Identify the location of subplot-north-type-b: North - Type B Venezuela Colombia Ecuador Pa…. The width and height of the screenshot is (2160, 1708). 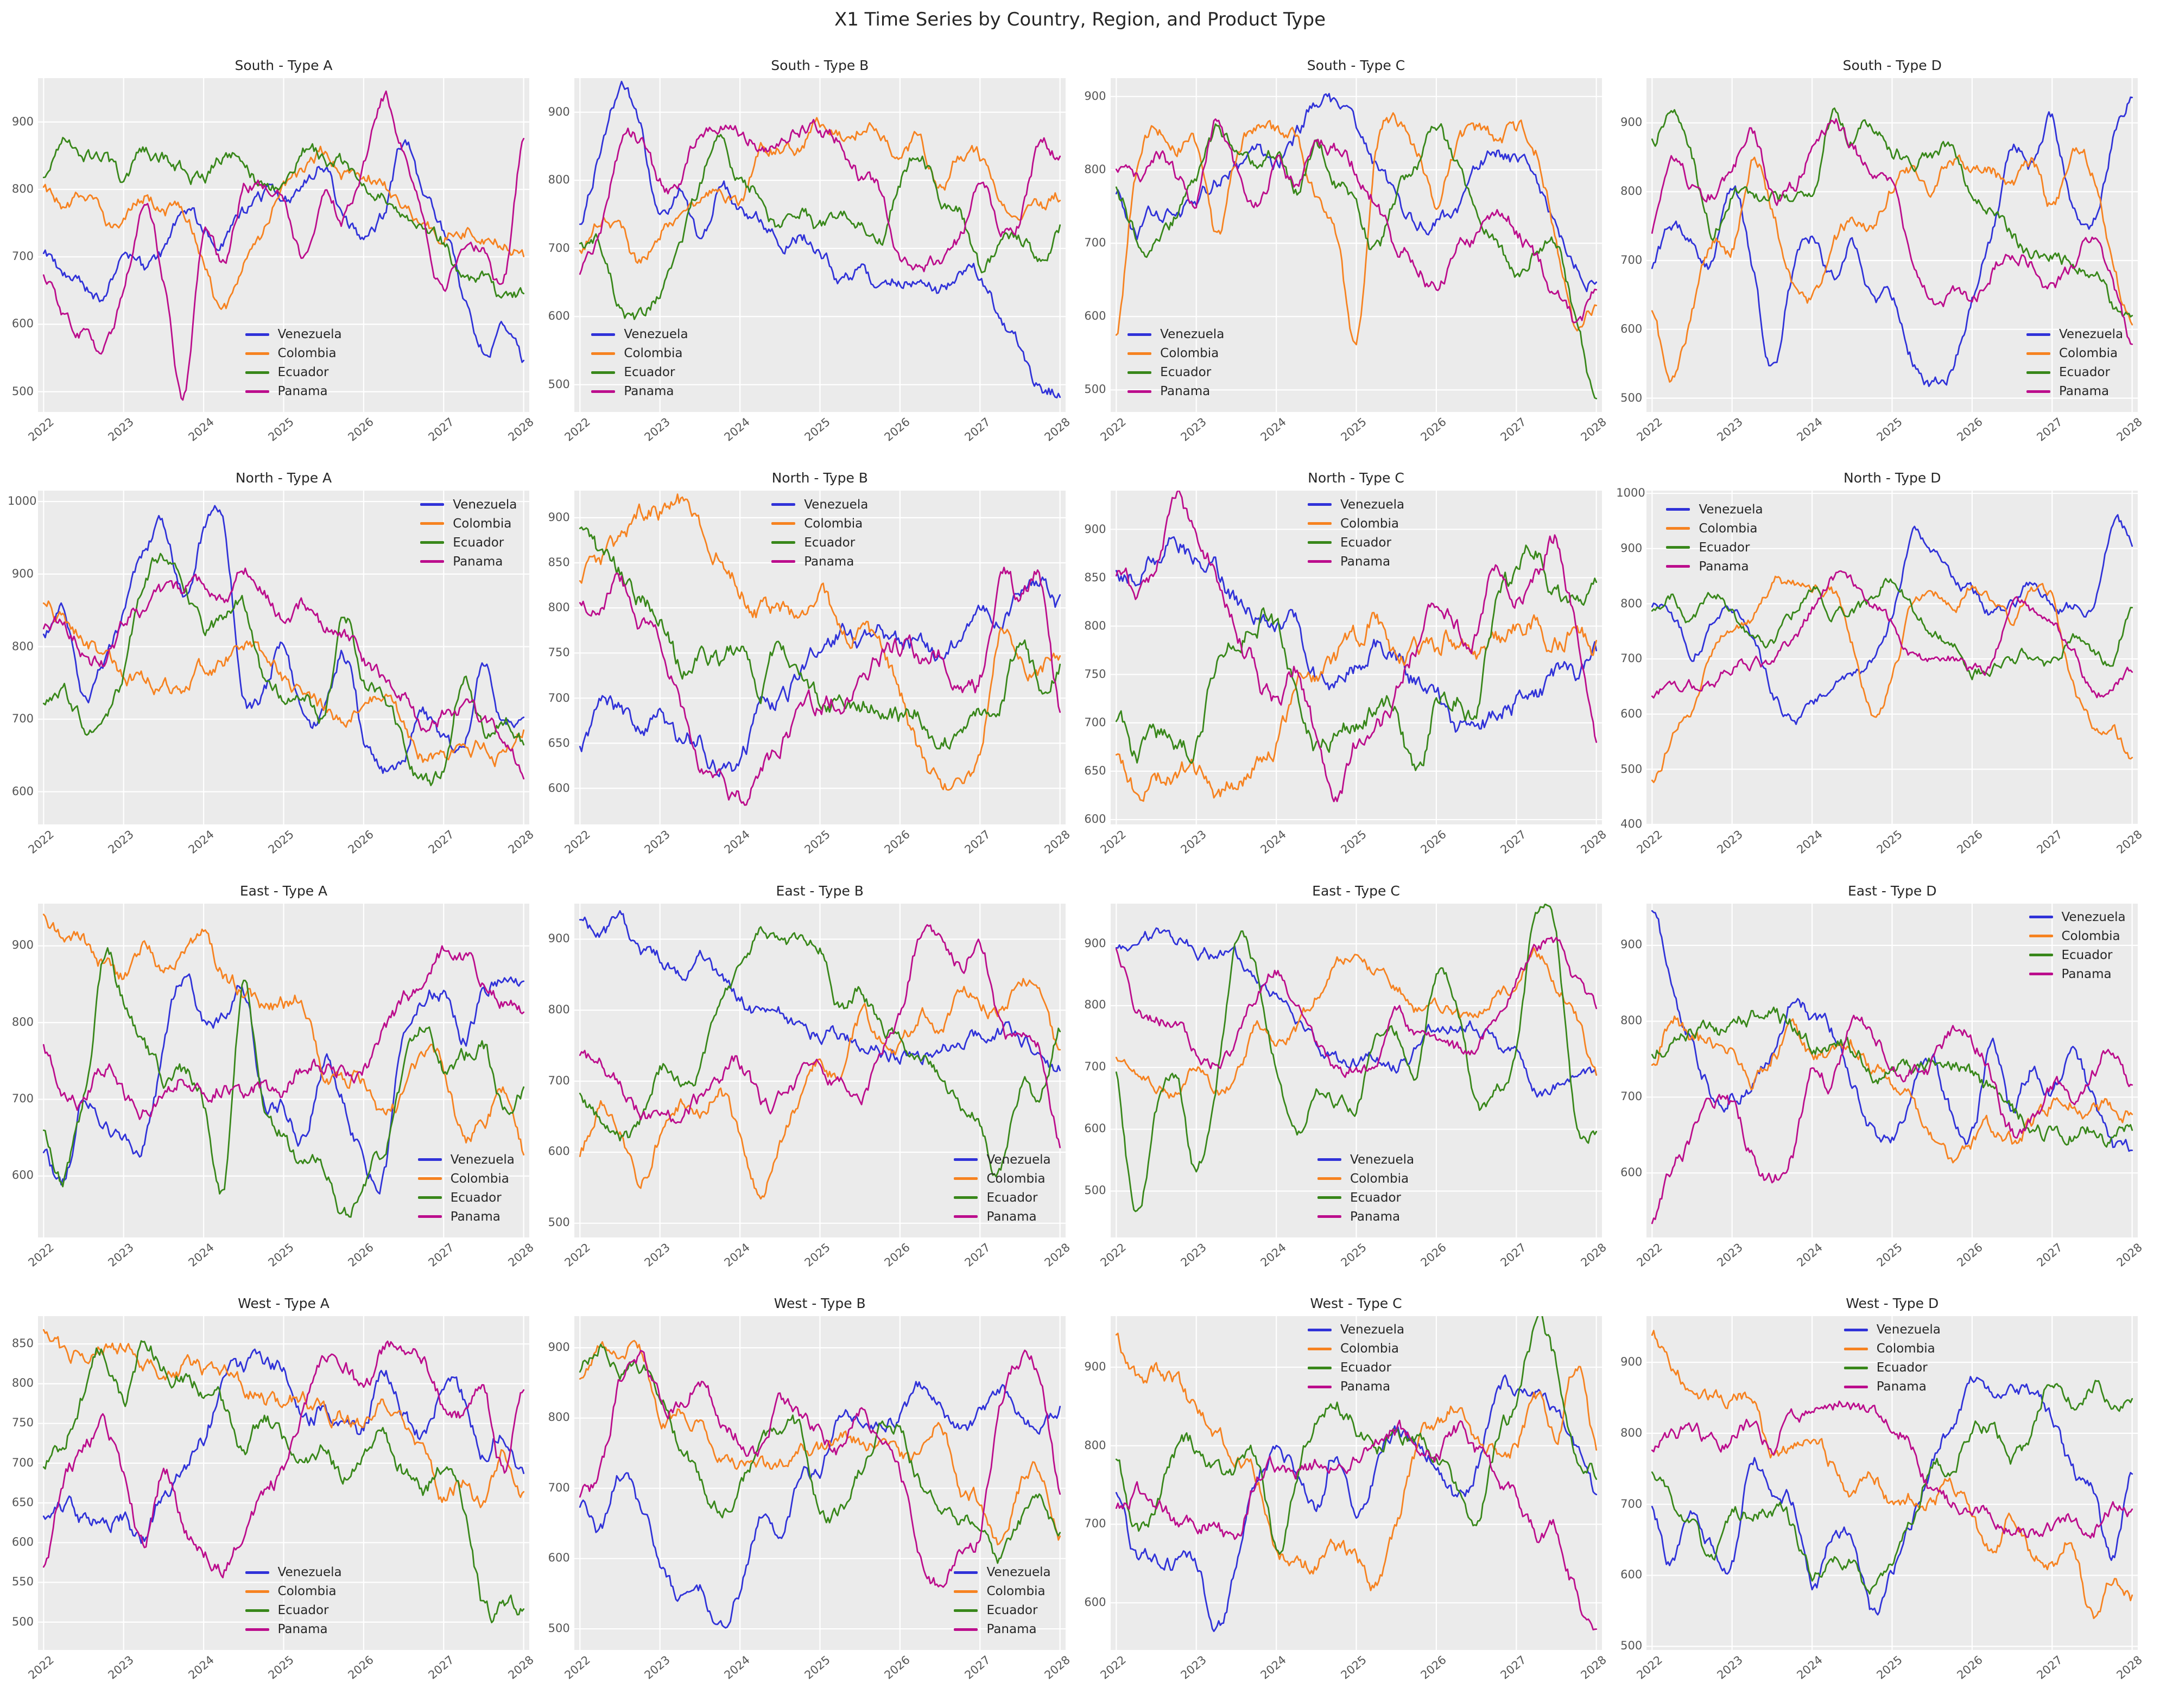
(812, 673).